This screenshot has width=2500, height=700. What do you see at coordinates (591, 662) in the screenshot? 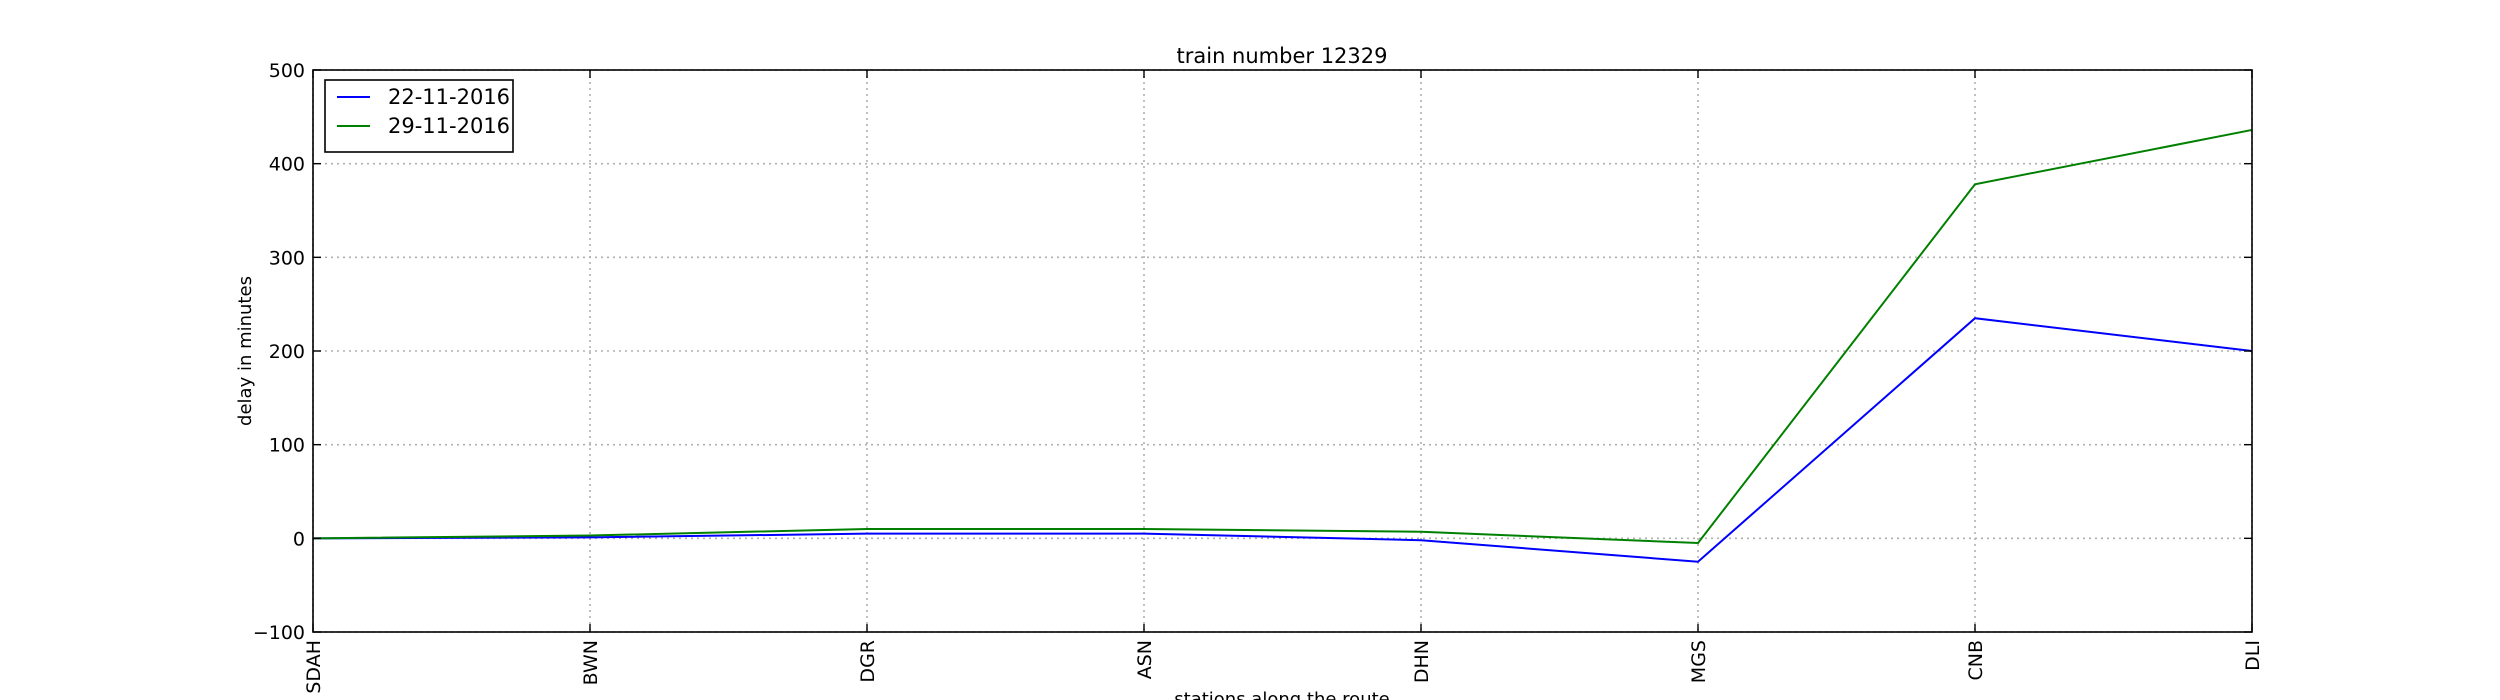
I see `x-tick-label: BWN` at bounding box center [591, 662].